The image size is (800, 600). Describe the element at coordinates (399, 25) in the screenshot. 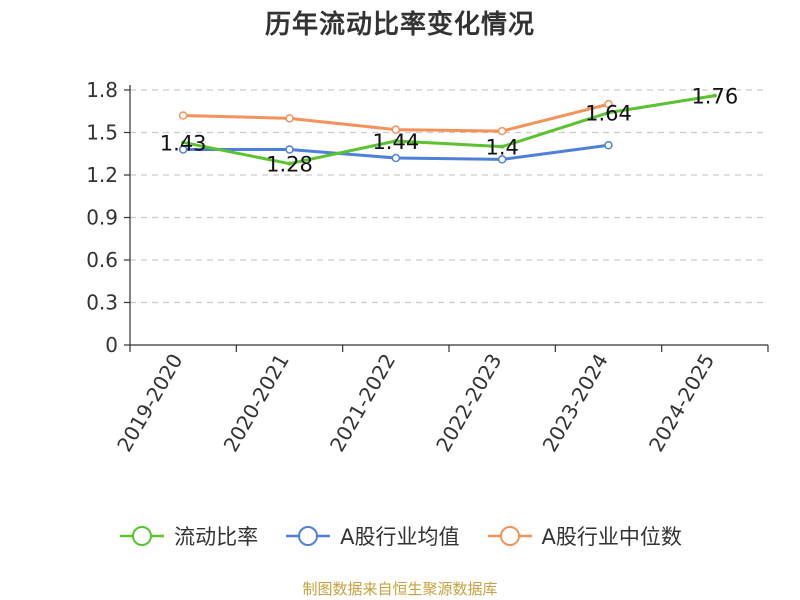

I see `chart-title: 历年流动比率变化情况` at that location.